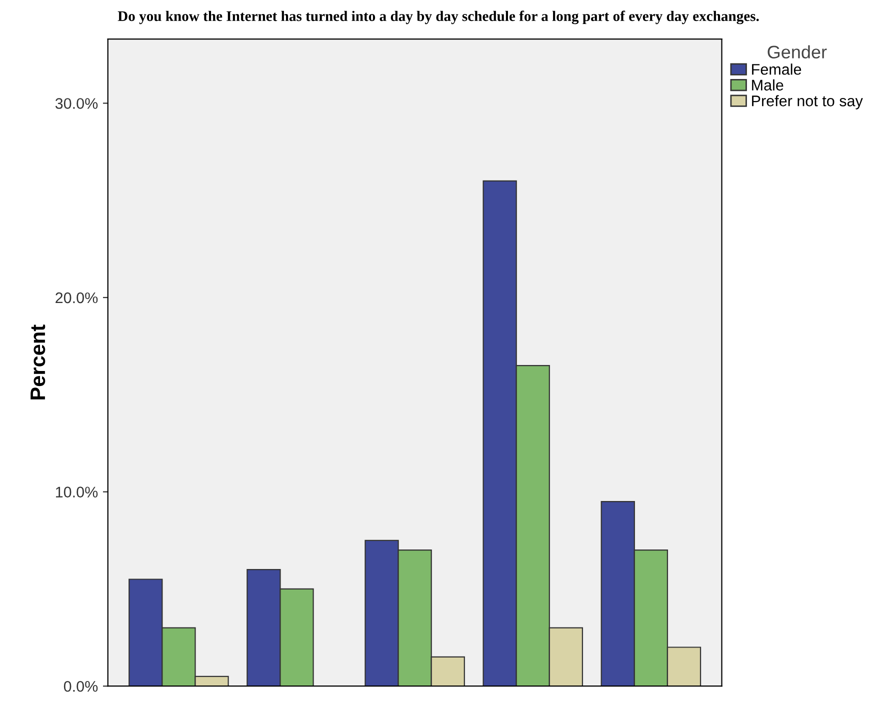 This screenshot has height=711, width=877. What do you see at coordinates (797, 51) in the screenshot?
I see `legend-title: Gender` at bounding box center [797, 51].